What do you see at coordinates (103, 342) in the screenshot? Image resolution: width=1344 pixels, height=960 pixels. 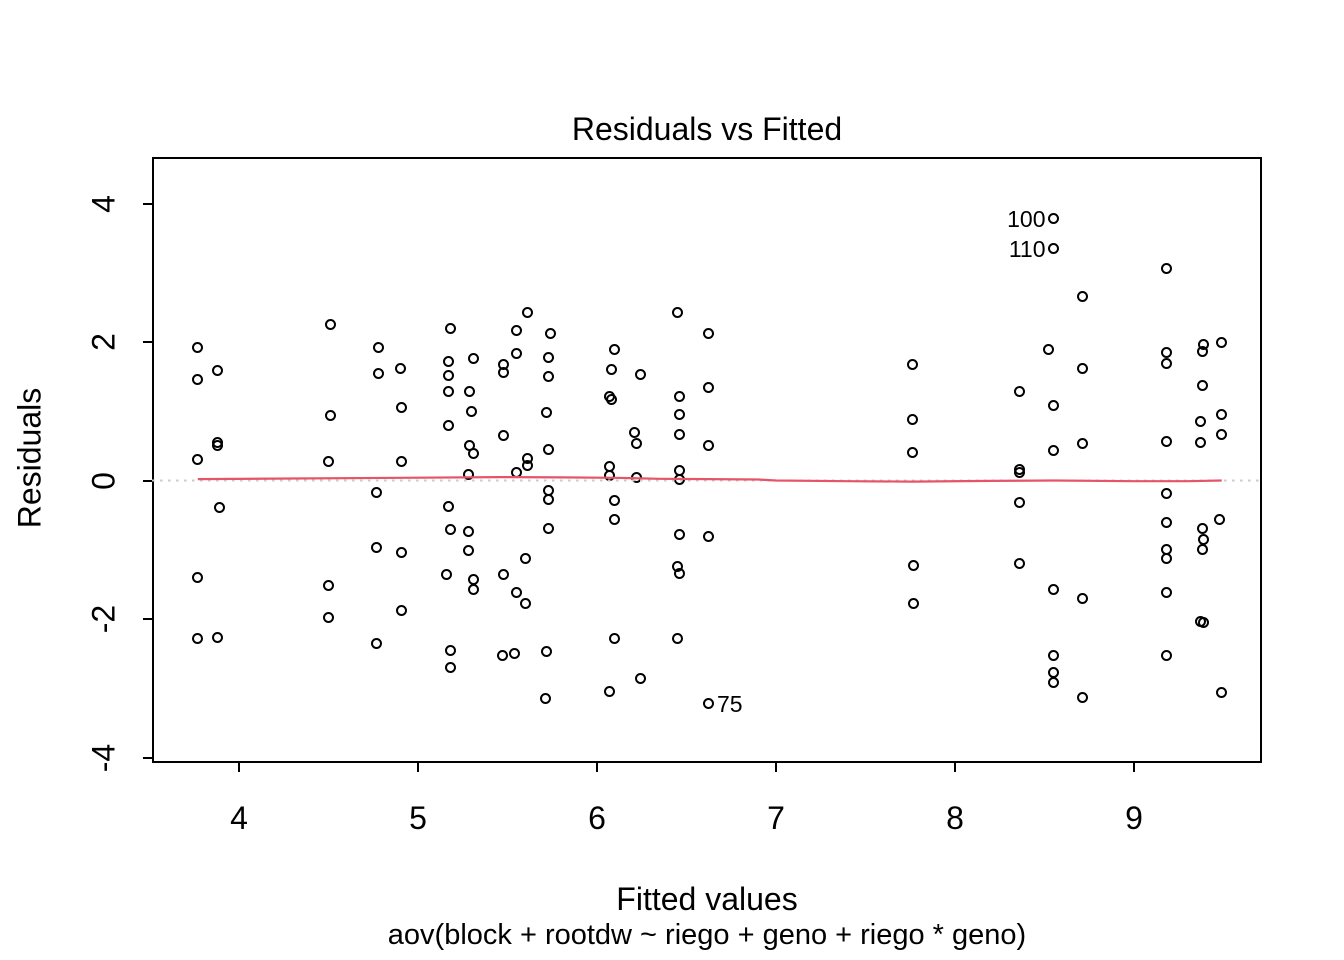 I see `y-axis-tick-label: 2` at bounding box center [103, 342].